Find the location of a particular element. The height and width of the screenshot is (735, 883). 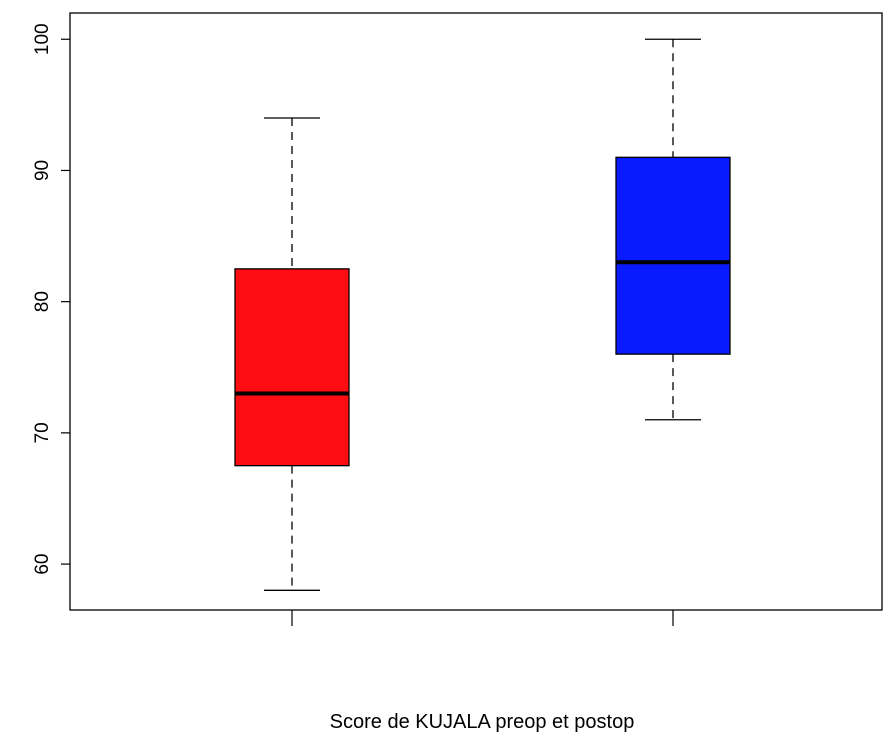

y-tick-label: 80 is located at coordinates (42, 301).